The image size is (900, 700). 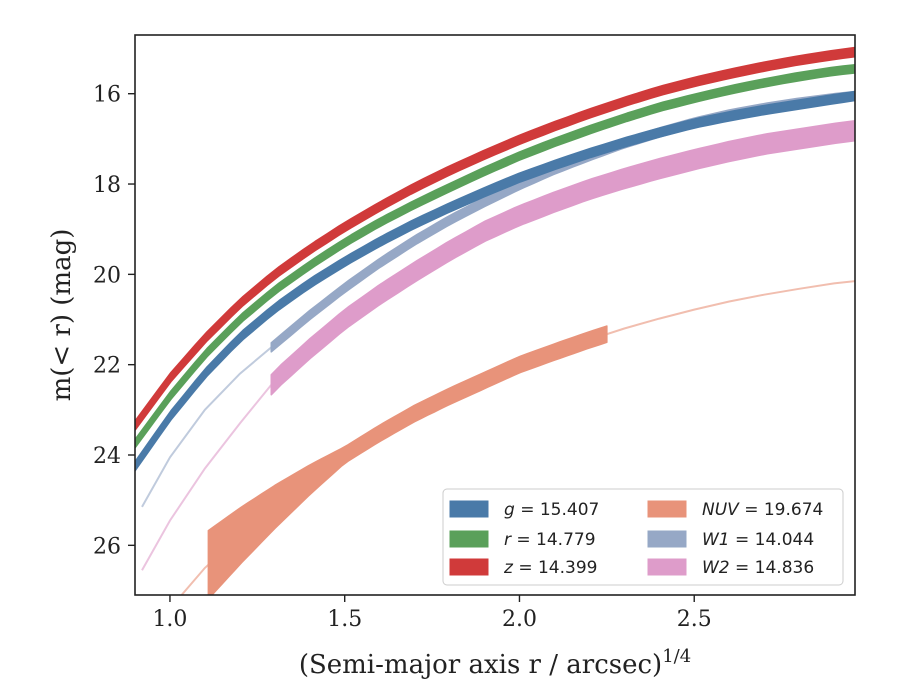 I want to click on legend-magnitude: = 15.407, so click(x=557, y=510).